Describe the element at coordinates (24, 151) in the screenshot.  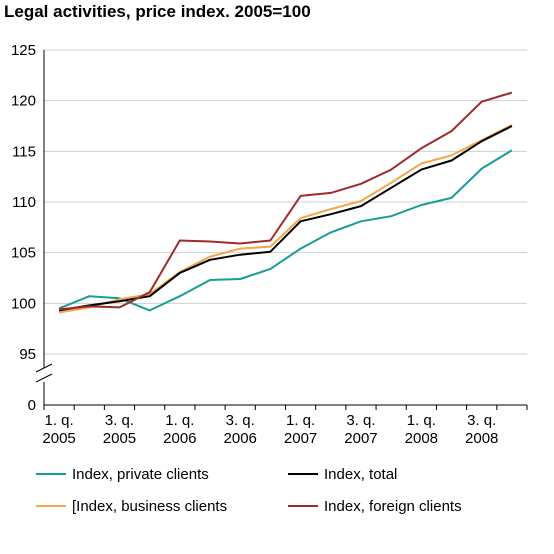
I see `y-tick-label: 115` at that location.